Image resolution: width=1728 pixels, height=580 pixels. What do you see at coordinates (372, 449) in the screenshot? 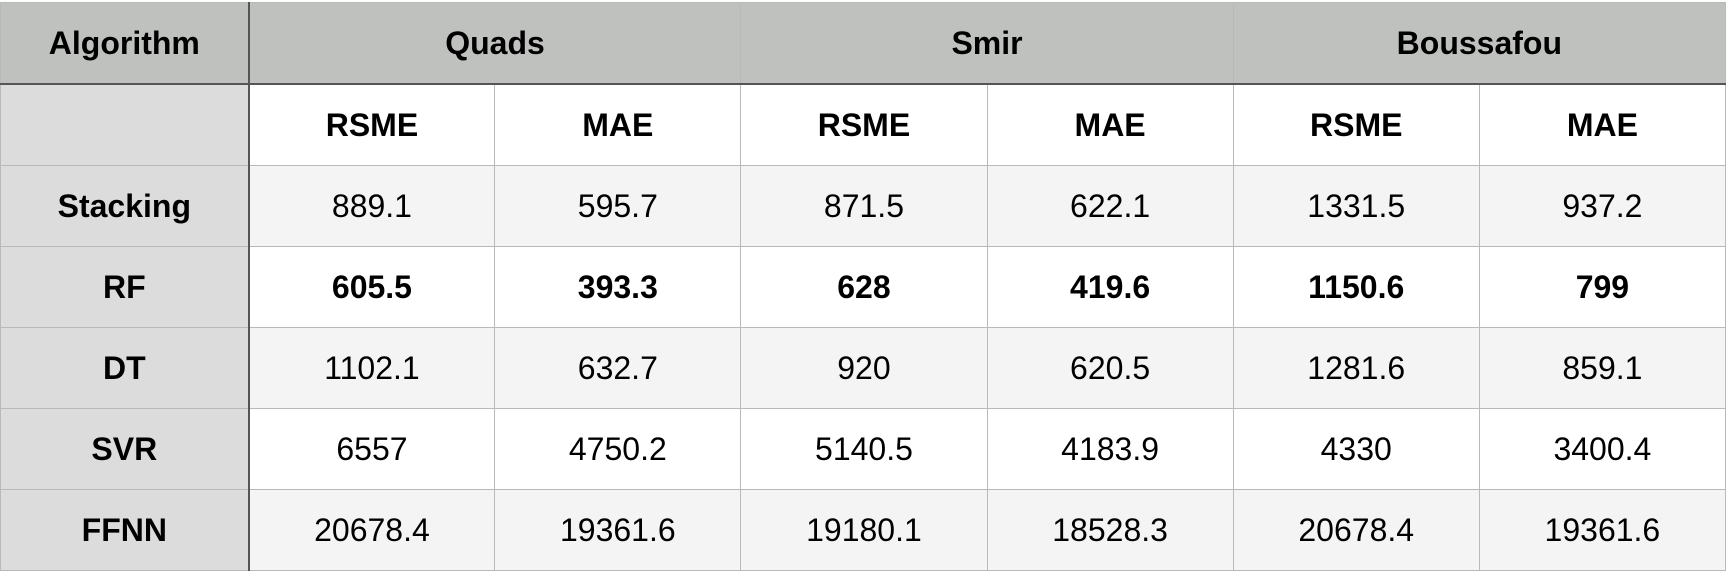
I see `table-cell: 6557` at bounding box center [372, 449].